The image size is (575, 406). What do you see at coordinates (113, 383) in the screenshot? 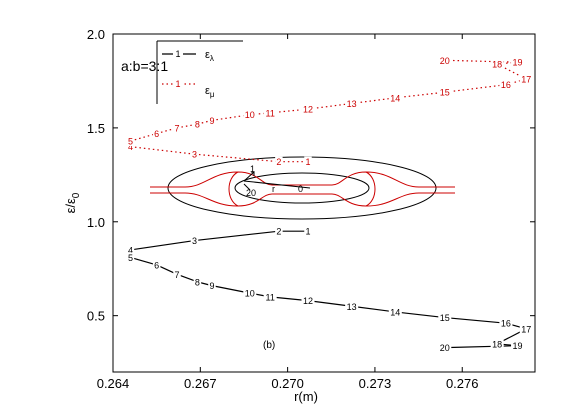
I see `x-tick-label: 0.264` at bounding box center [113, 383].